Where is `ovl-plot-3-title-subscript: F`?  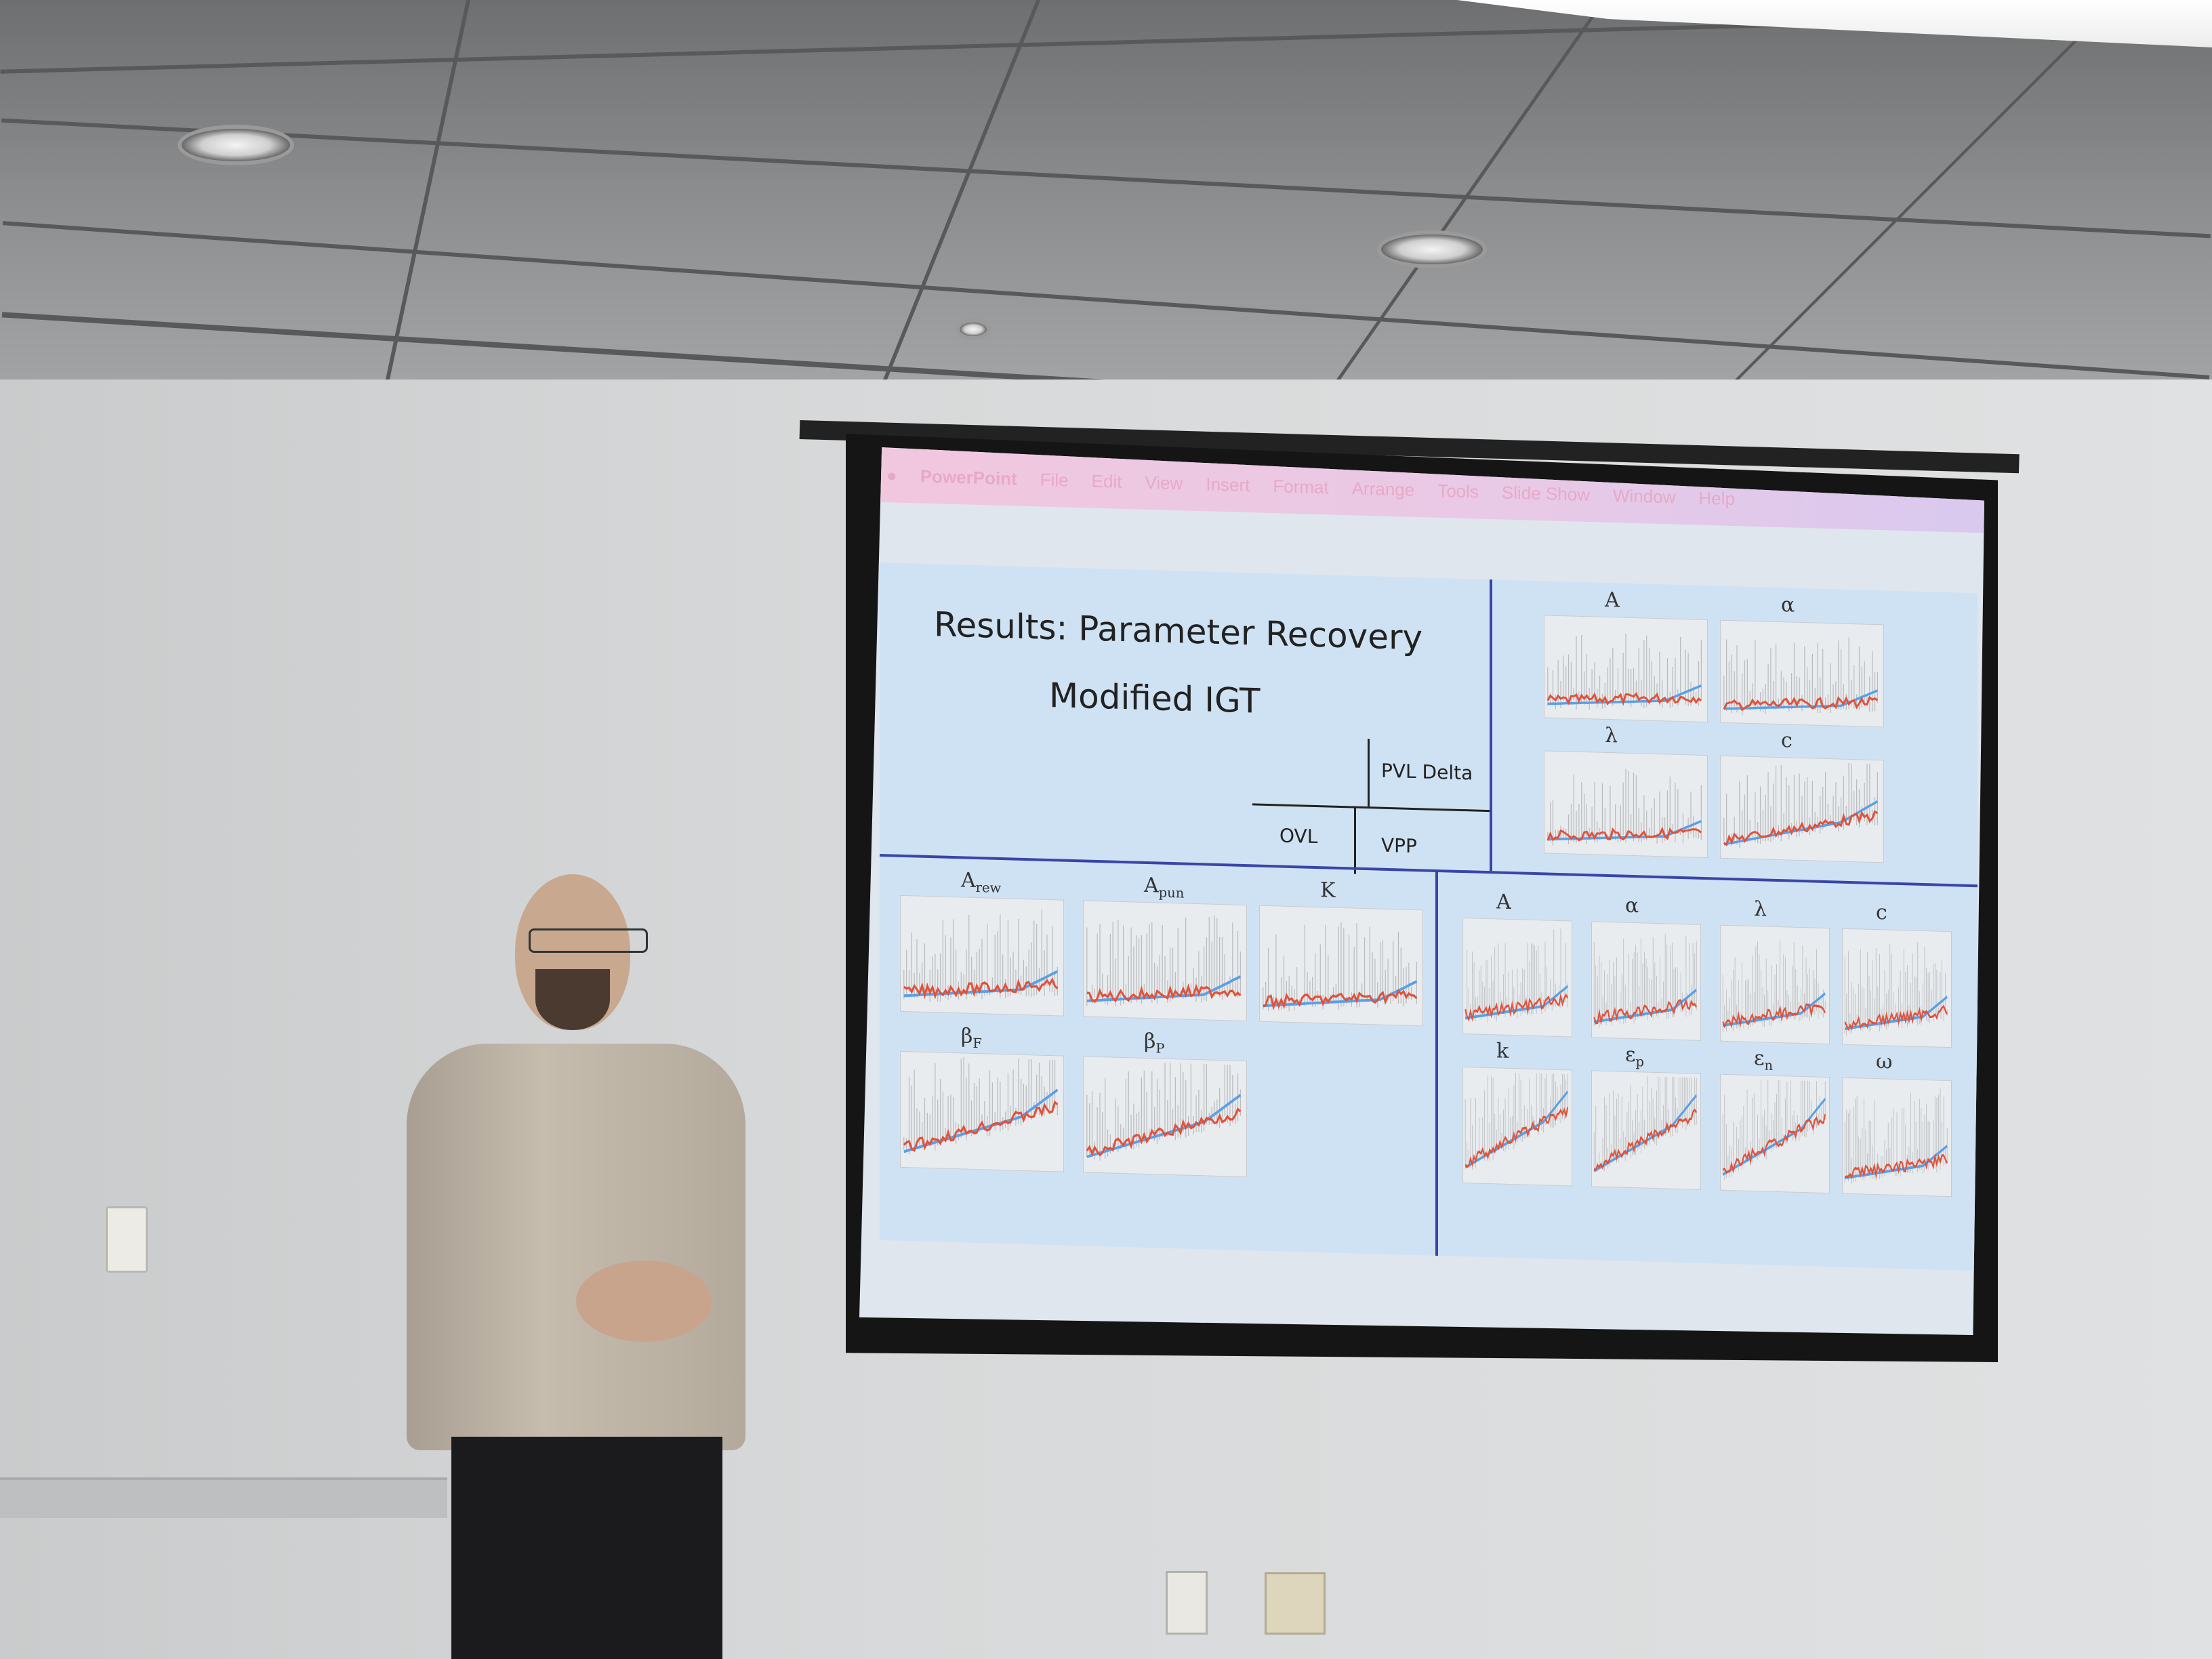 ovl-plot-3-title-subscript: F is located at coordinates (977, 1043).